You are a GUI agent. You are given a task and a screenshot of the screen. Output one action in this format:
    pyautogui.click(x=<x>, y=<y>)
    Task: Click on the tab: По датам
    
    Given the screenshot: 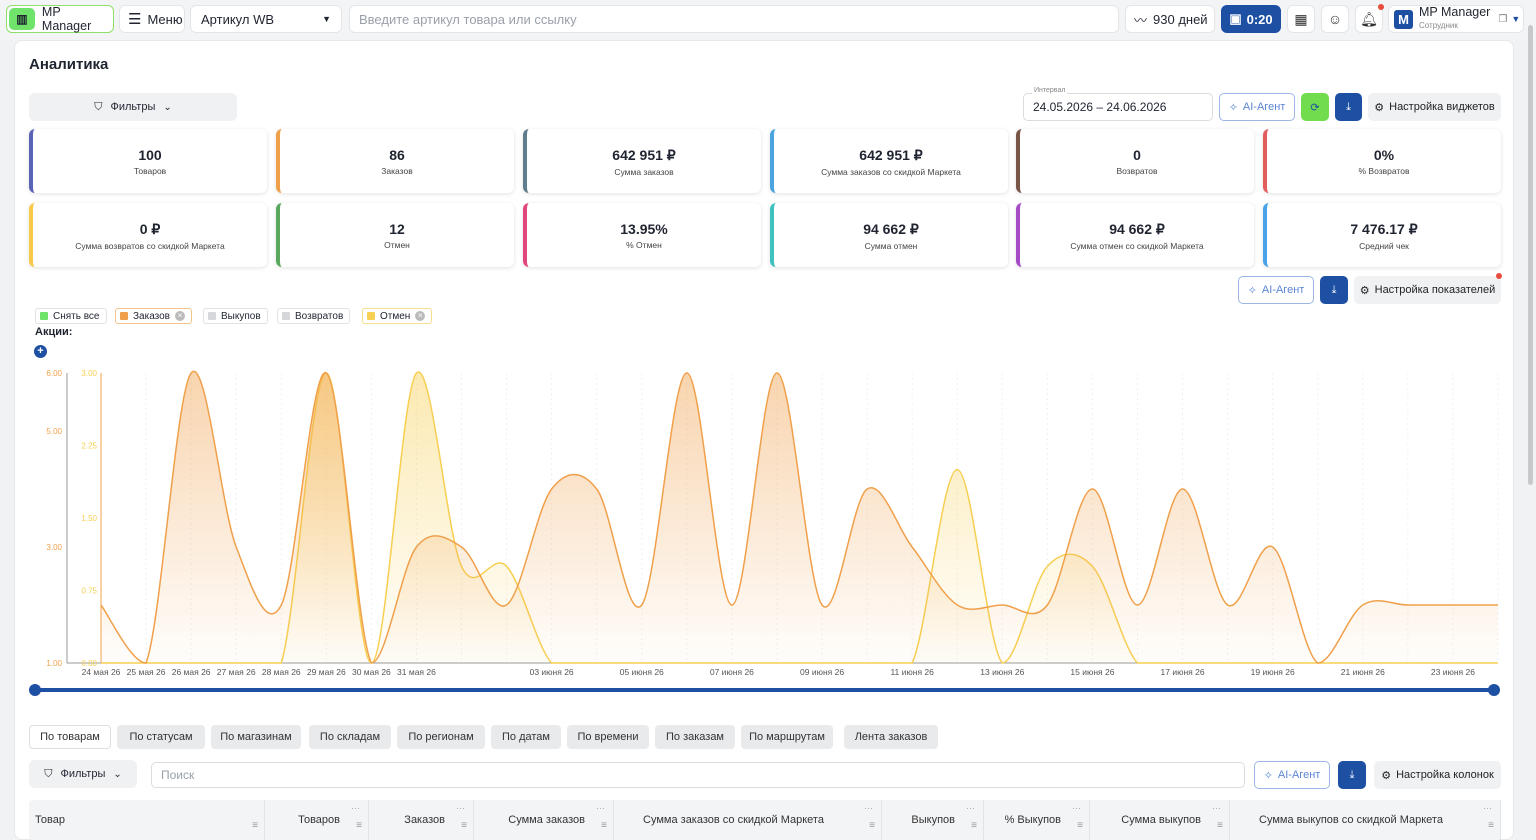 What is the action you would take?
    pyautogui.click(x=526, y=737)
    